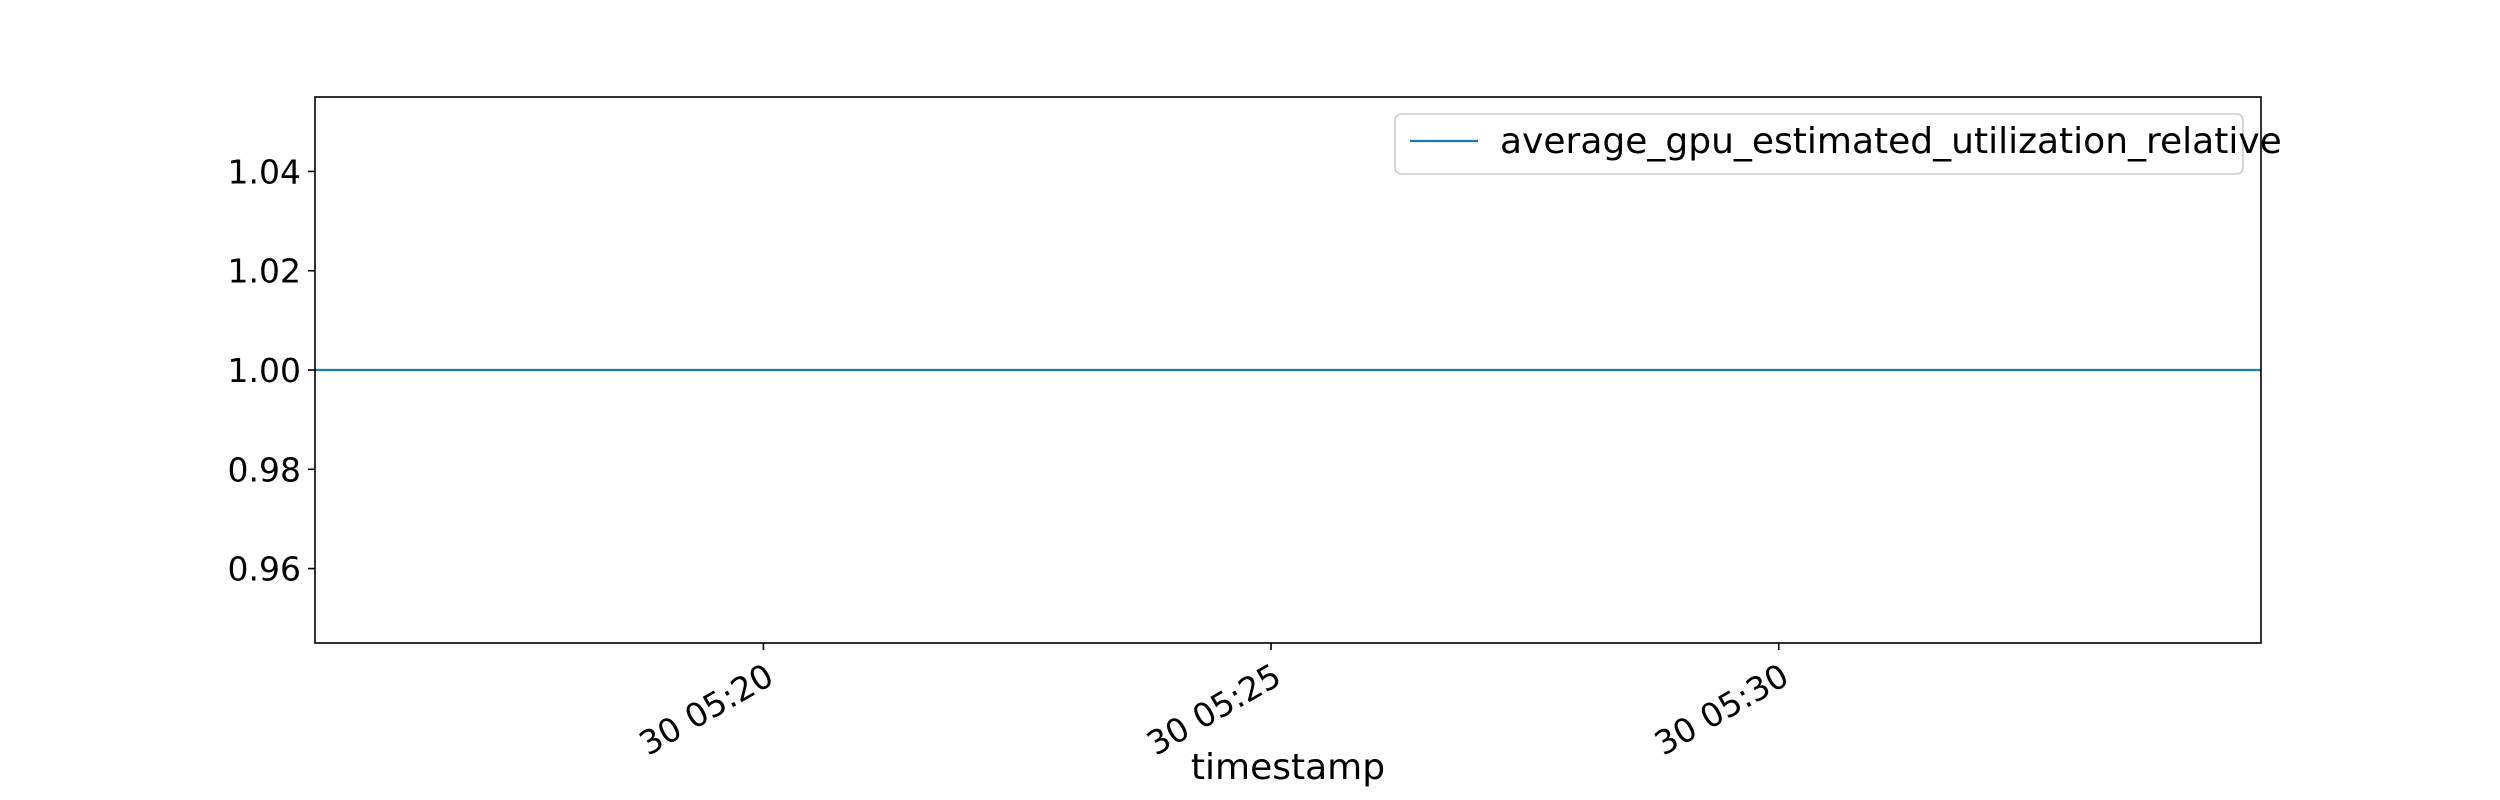 The height and width of the screenshot is (800, 2500). I want to click on x-tick-label: 30 05:30, so click(1721, 710).